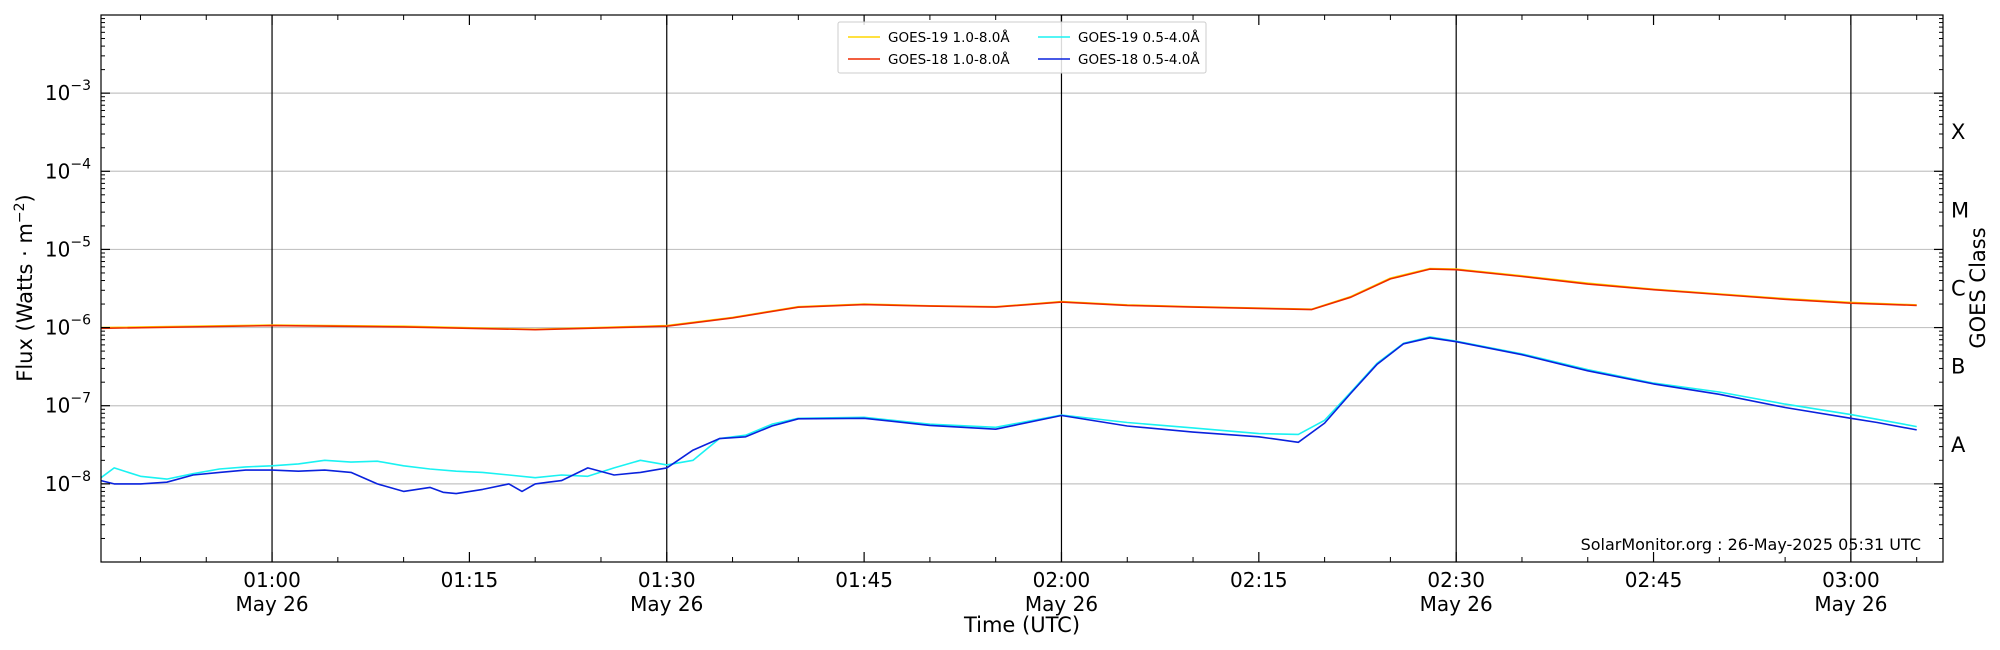  I want to click on x-tick-label: 02:15, so click(1259, 580).